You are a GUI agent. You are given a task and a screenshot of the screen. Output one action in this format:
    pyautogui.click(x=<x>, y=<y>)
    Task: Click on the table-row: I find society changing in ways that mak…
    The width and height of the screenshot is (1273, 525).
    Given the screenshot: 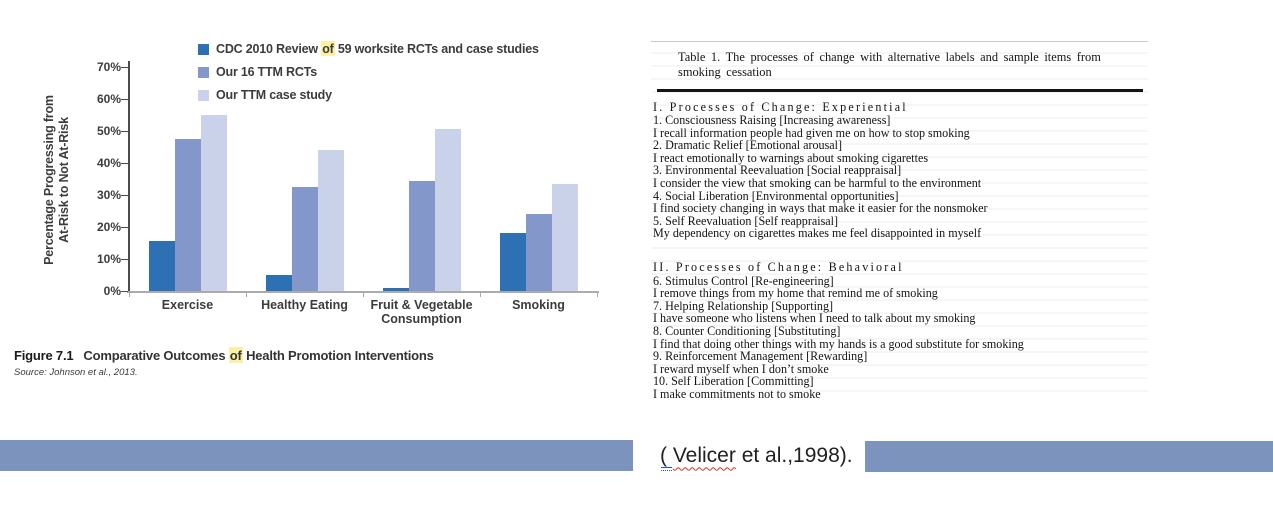 What is the action you would take?
    pyautogui.click(x=820, y=208)
    